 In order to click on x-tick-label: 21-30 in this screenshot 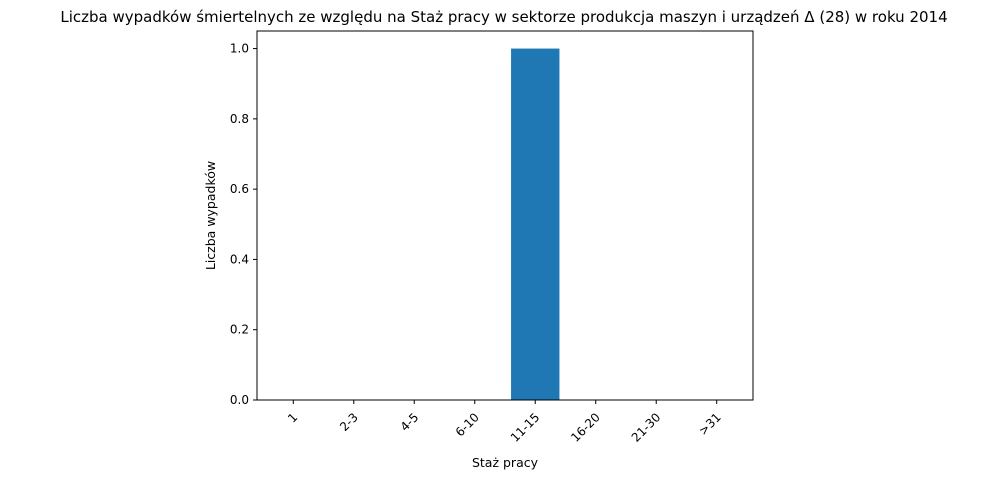, I will do `click(646, 427)`.